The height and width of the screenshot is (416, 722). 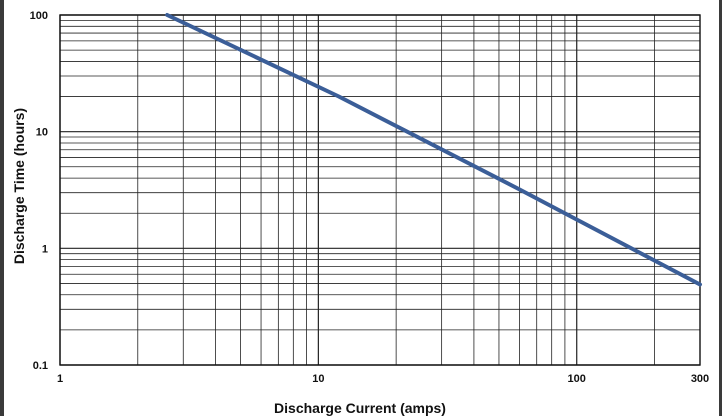 I want to click on left-border, so click(x=2, y=208).